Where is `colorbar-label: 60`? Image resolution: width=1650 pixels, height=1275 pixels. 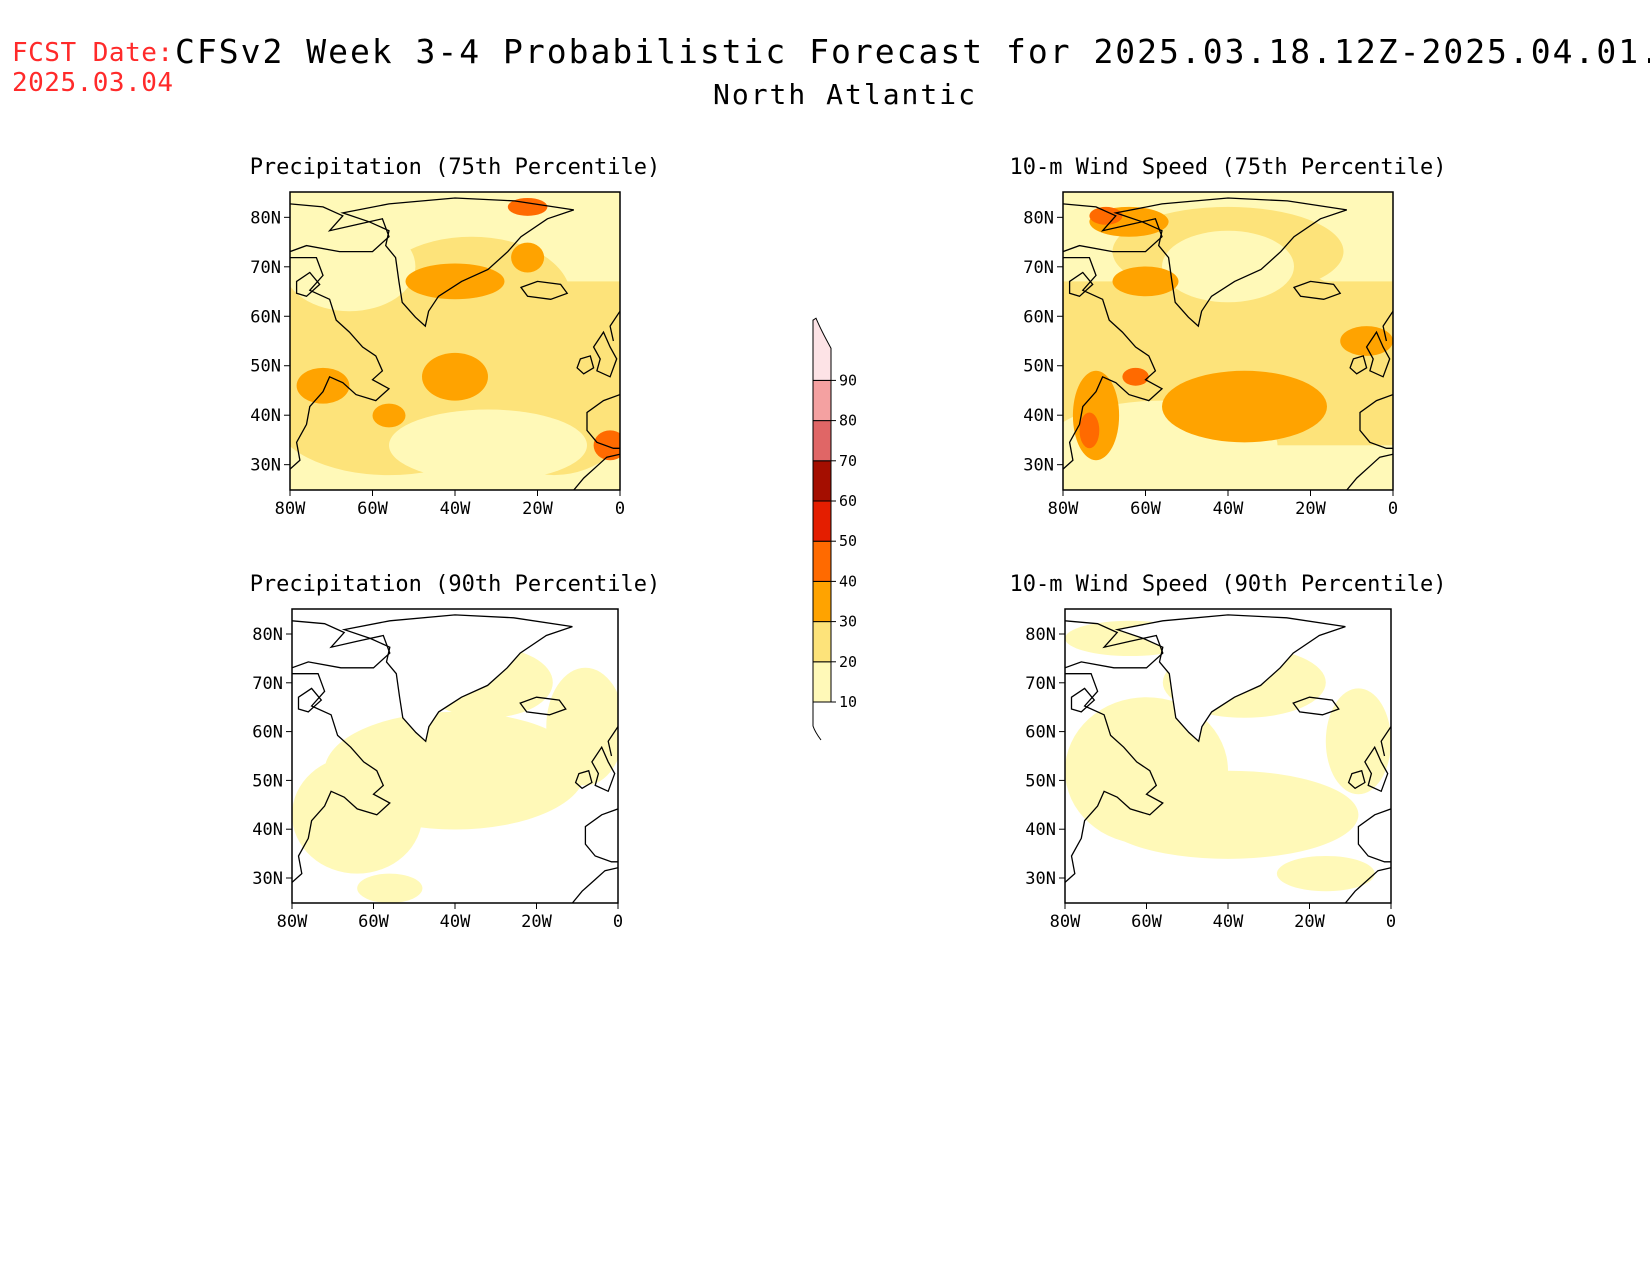 colorbar-label: 60 is located at coordinates (848, 501).